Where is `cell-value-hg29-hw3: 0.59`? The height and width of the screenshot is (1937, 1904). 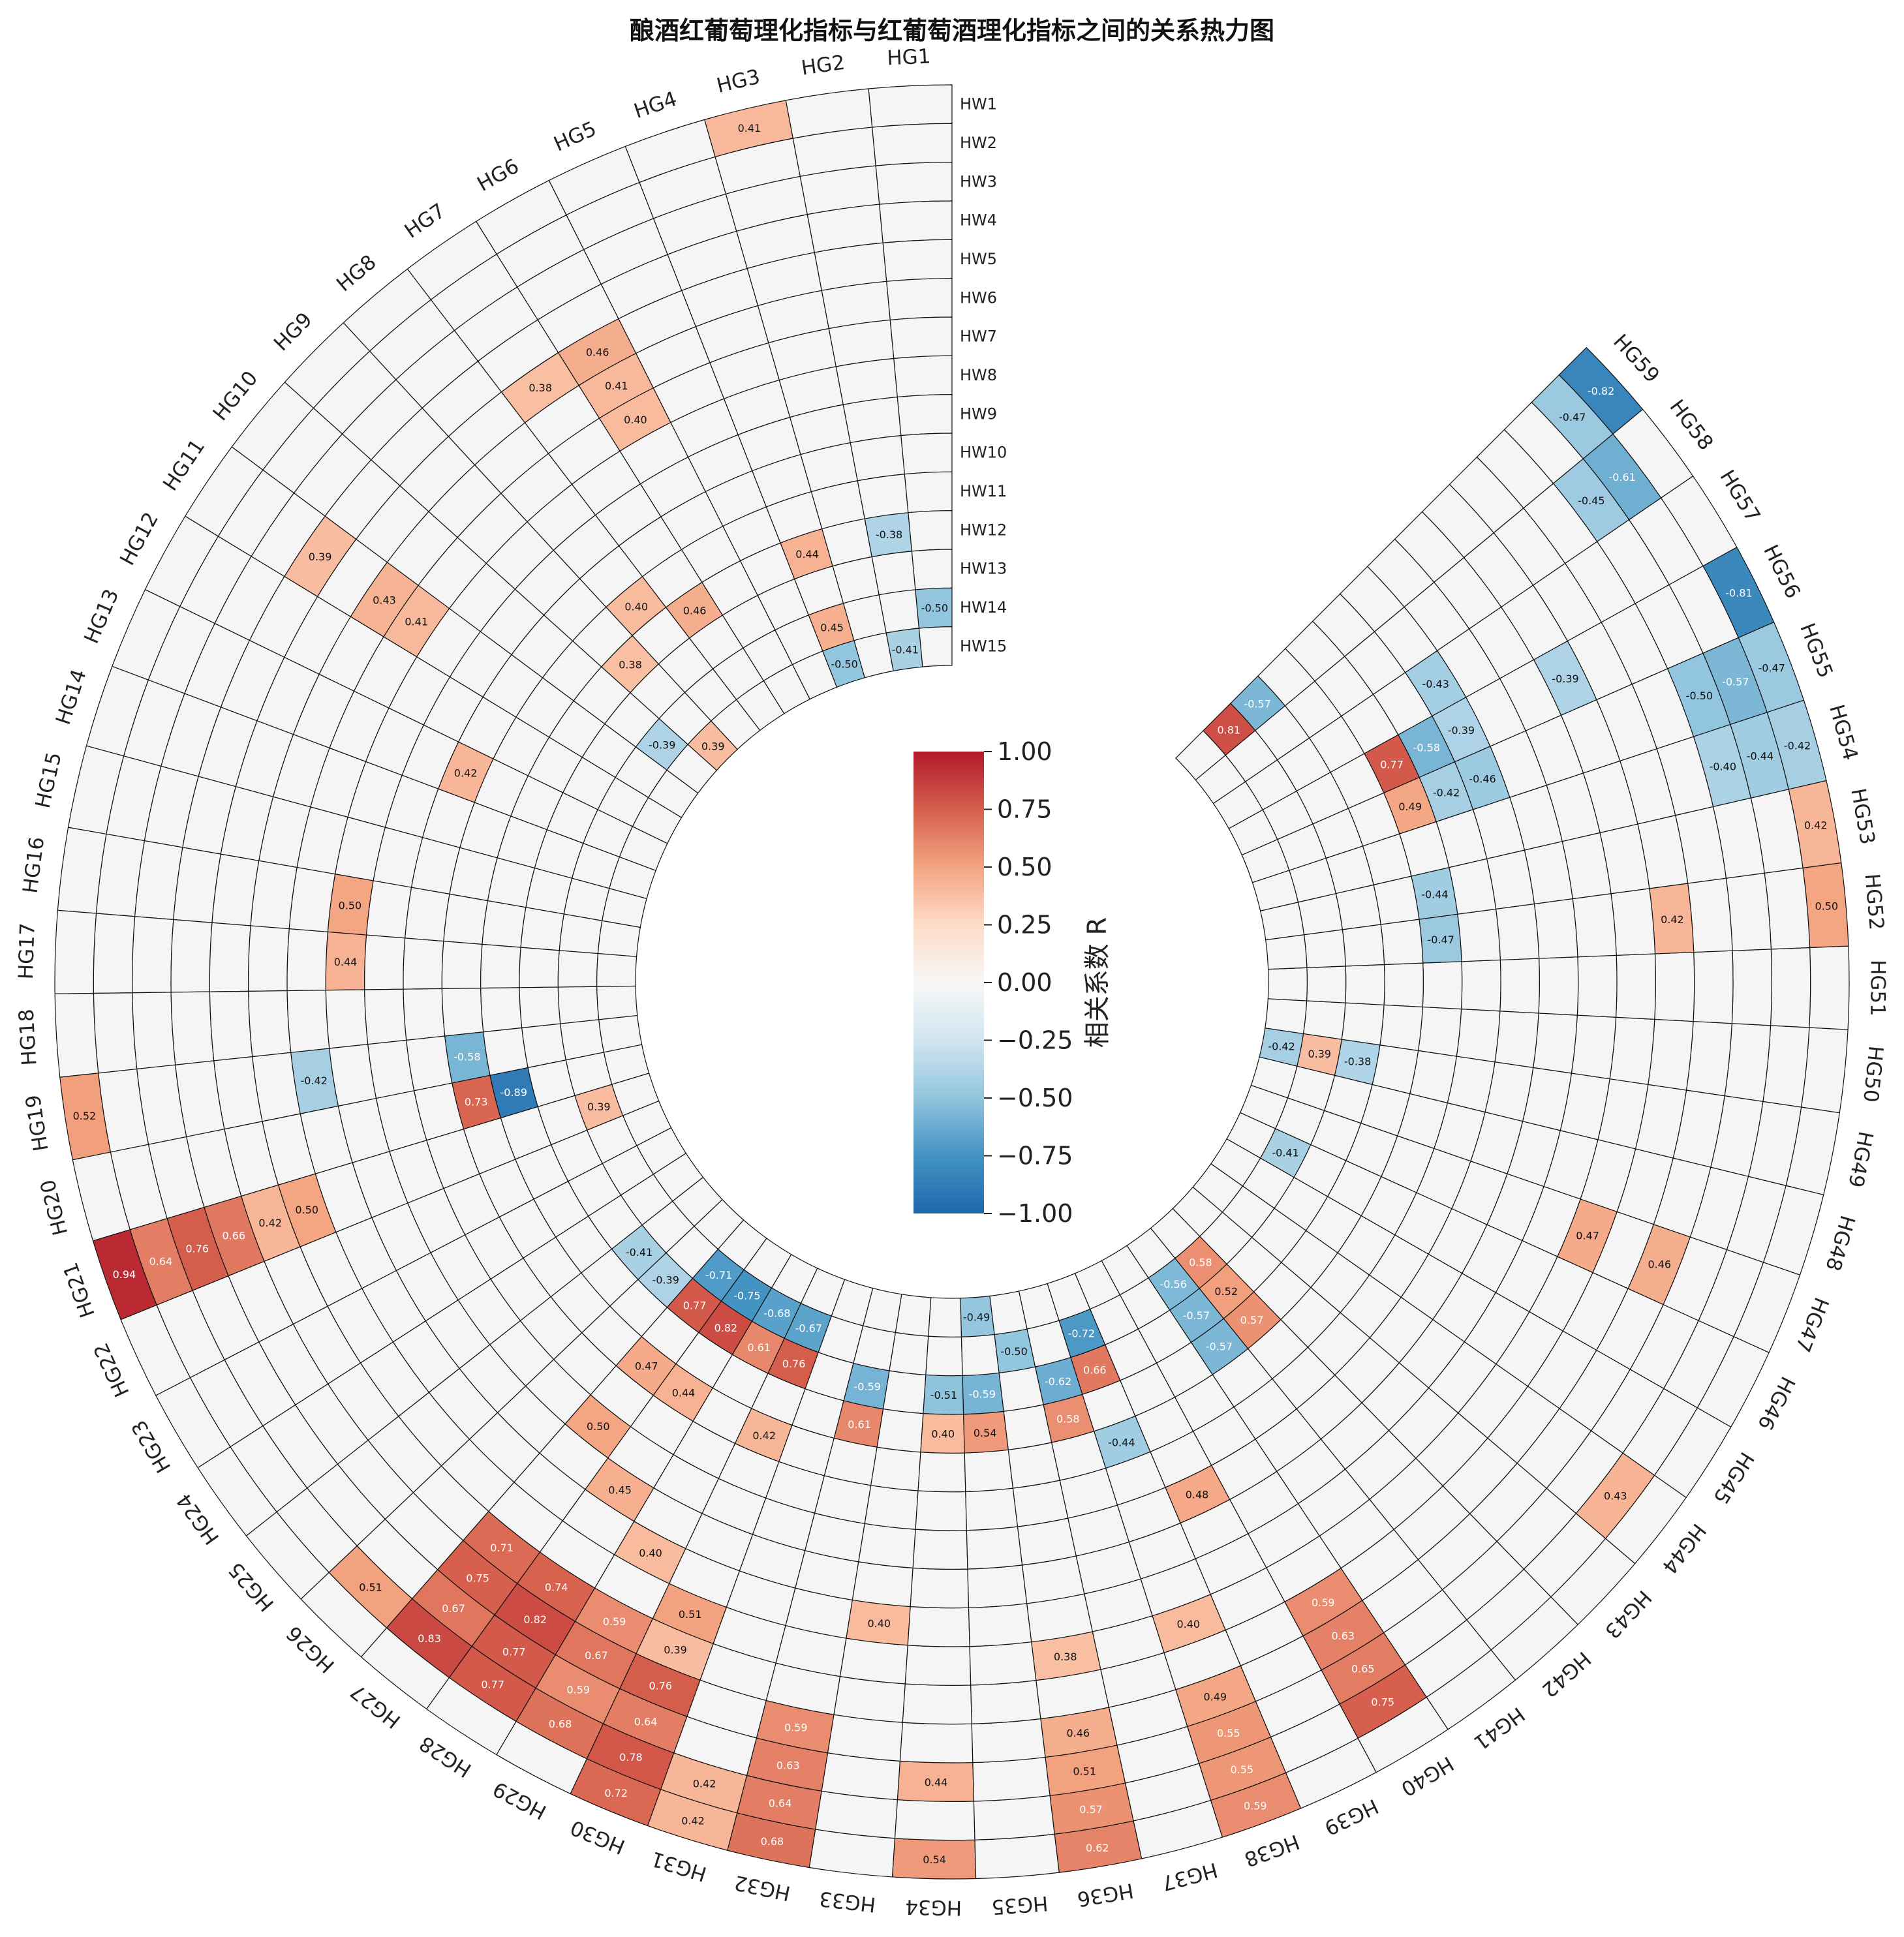 cell-value-hg29-hw3: 0.59 is located at coordinates (578, 1690).